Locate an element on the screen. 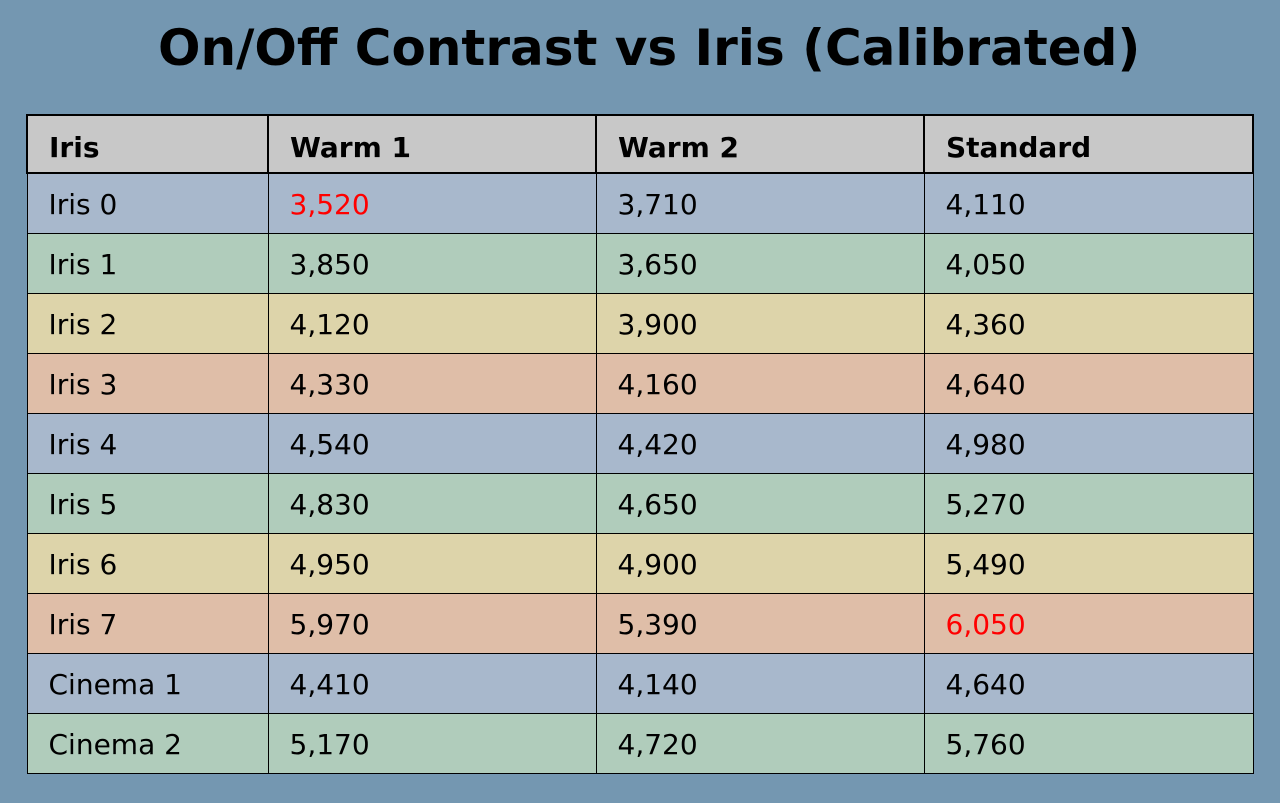 The width and height of the screenshot is (1280, 803). table-cell: 3,850 is located at coordinates (432, 263).